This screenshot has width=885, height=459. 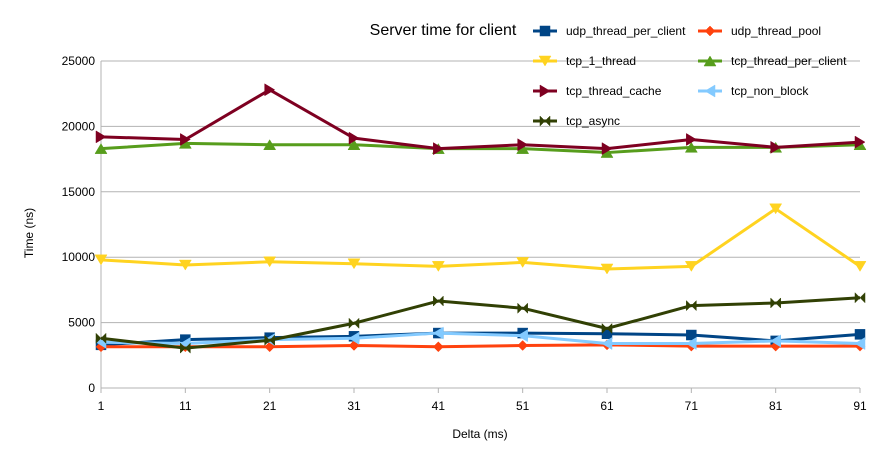 I want to click on series-tcp_1_thread, so click(x=480, y=239).